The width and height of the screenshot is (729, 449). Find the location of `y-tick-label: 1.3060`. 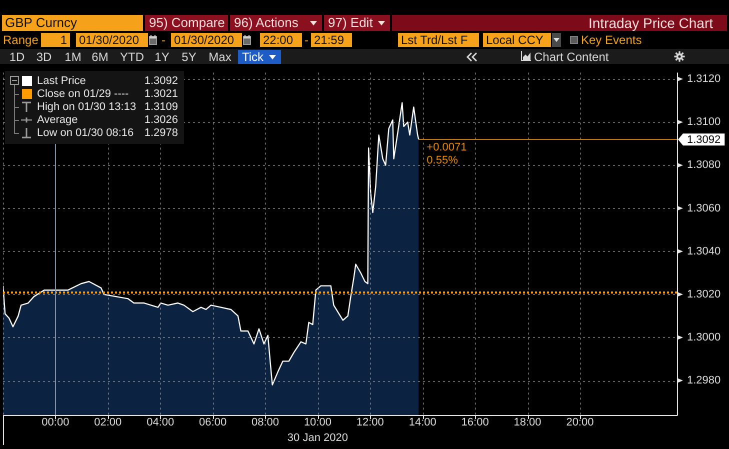

y-tick-label: 1.3060 is located at coordinates (704, 208).